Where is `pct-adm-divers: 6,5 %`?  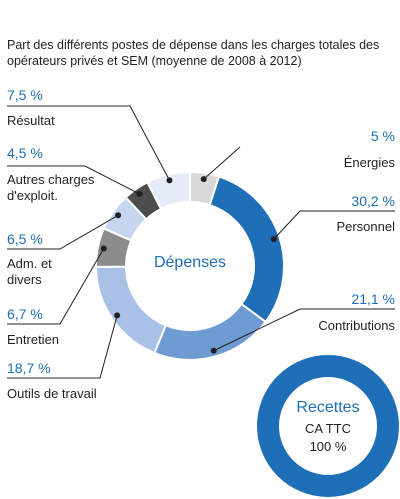
pct-adm-divers: 6,5 % is located at coordinates (25, 239).